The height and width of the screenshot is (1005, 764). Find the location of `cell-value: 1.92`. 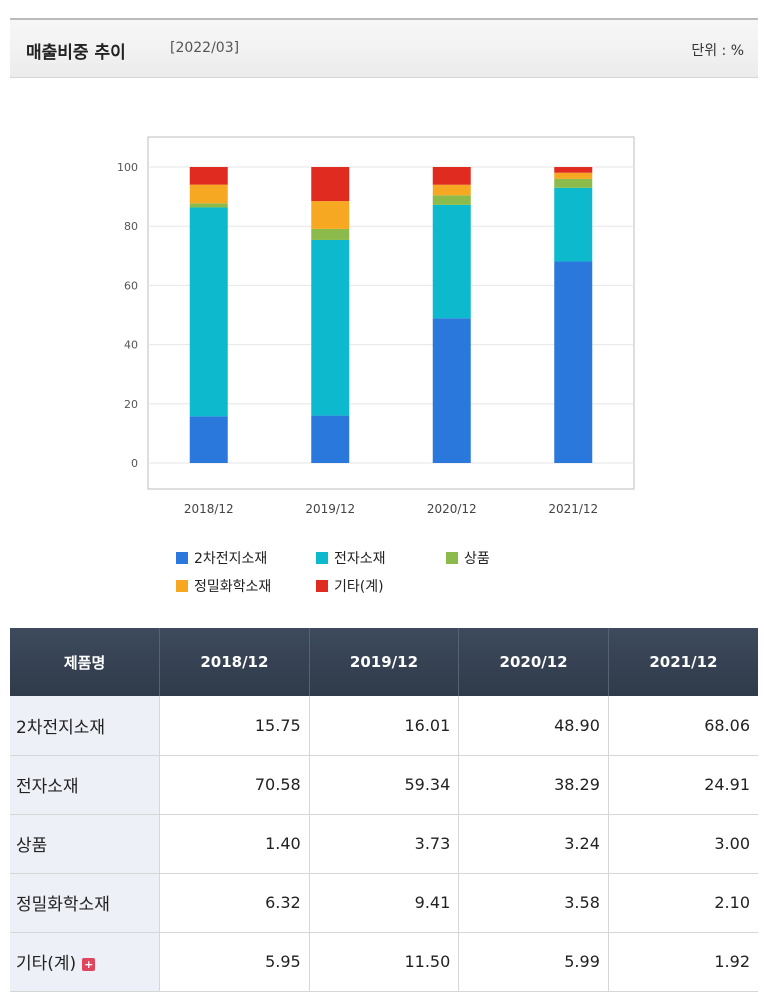

cell-value: 1.92 is located at coordinates (683, 962).